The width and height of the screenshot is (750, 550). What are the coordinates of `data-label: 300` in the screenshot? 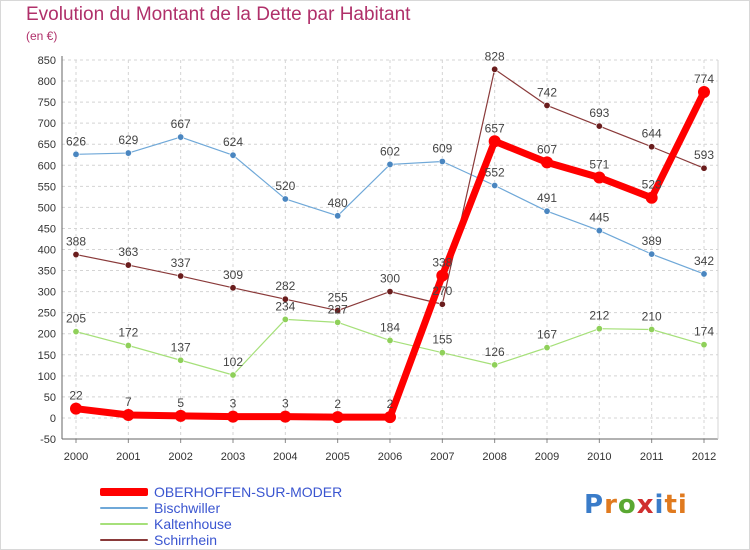 It's located at (390, 279).